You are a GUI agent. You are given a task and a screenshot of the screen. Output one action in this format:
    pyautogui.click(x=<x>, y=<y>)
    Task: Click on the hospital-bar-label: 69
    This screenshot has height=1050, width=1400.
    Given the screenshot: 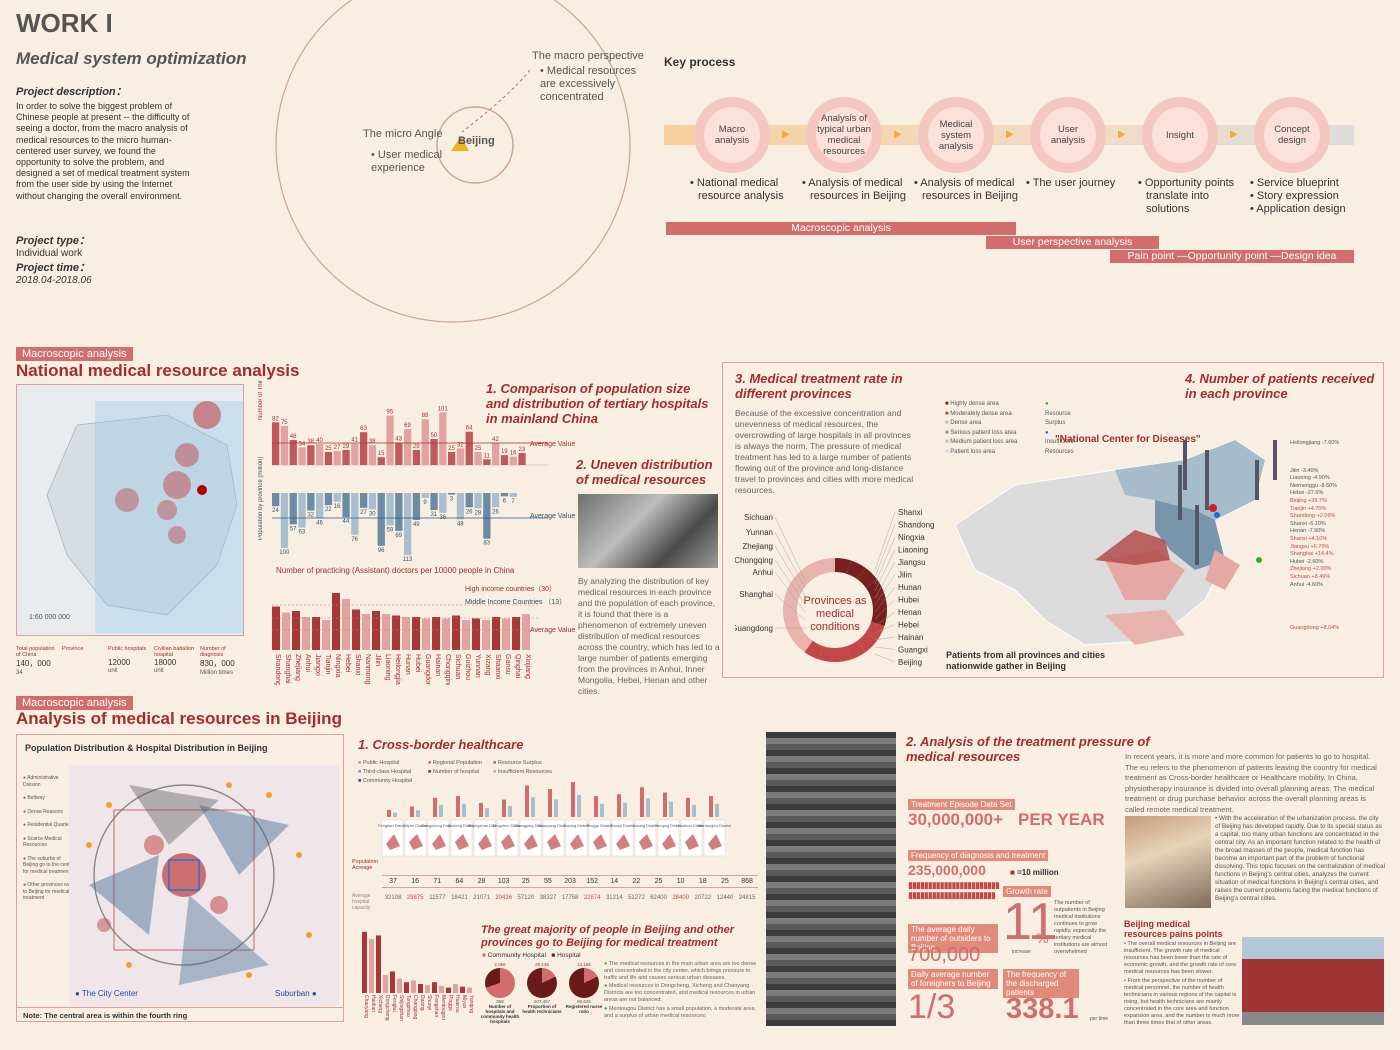 What is the action you would take?
    pyautogui.click(x=407, y=426)
    